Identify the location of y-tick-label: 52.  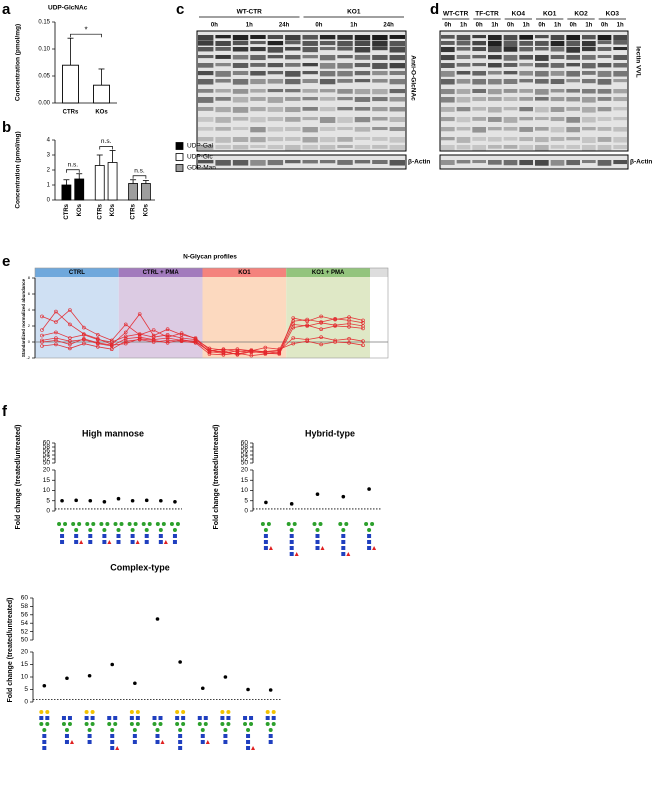
(47, 459).